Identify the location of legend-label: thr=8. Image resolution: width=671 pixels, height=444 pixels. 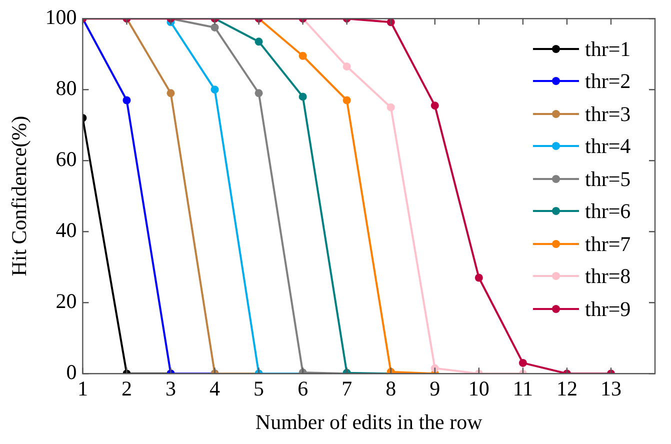
(608, 276).